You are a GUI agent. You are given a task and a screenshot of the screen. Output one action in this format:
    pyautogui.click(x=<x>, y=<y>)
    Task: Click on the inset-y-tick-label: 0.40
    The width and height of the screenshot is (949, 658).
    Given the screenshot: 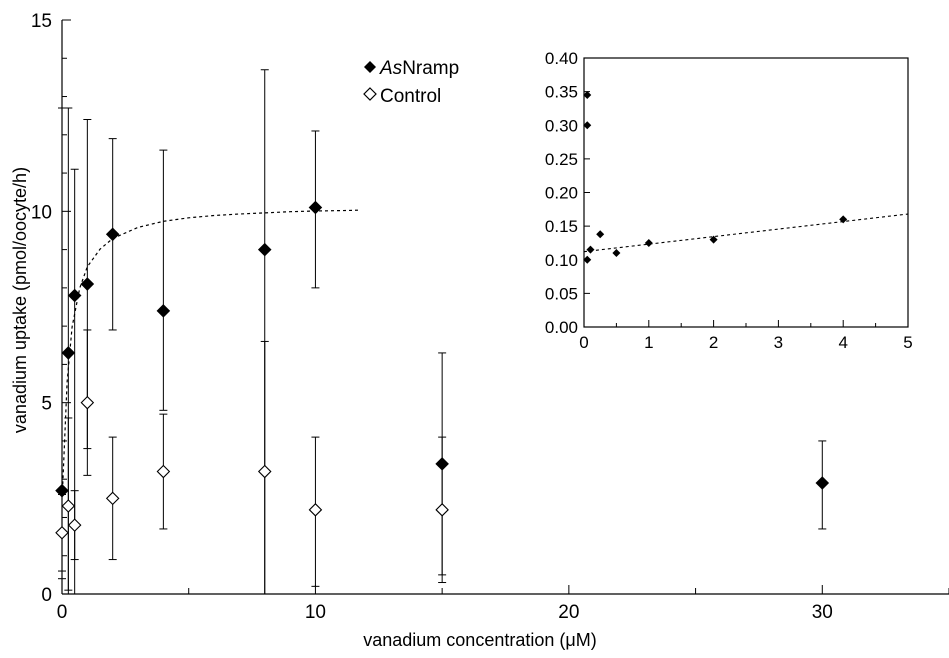 What is the action you would take?
    pyautogui.click(x=561, y=58)
    